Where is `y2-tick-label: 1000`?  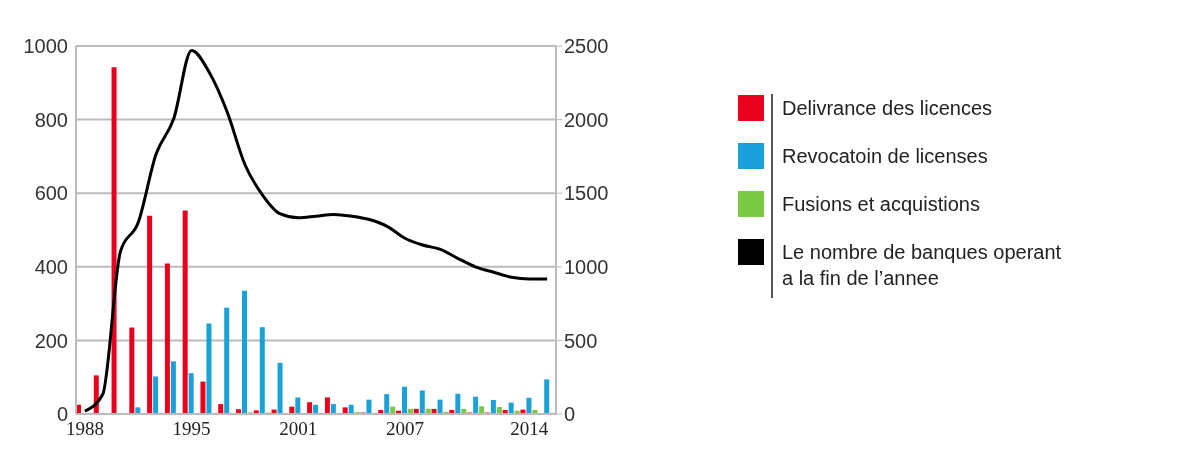
y2-tick-label: 1000 is located at coordinates (586, 266).